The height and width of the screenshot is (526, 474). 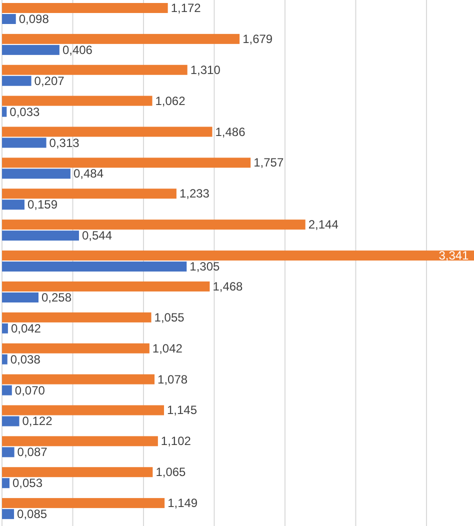 What do you see at coordinates (77, 49) in the screenshot?
I see `data-label: 0,406` at bounding box center [77, 49].